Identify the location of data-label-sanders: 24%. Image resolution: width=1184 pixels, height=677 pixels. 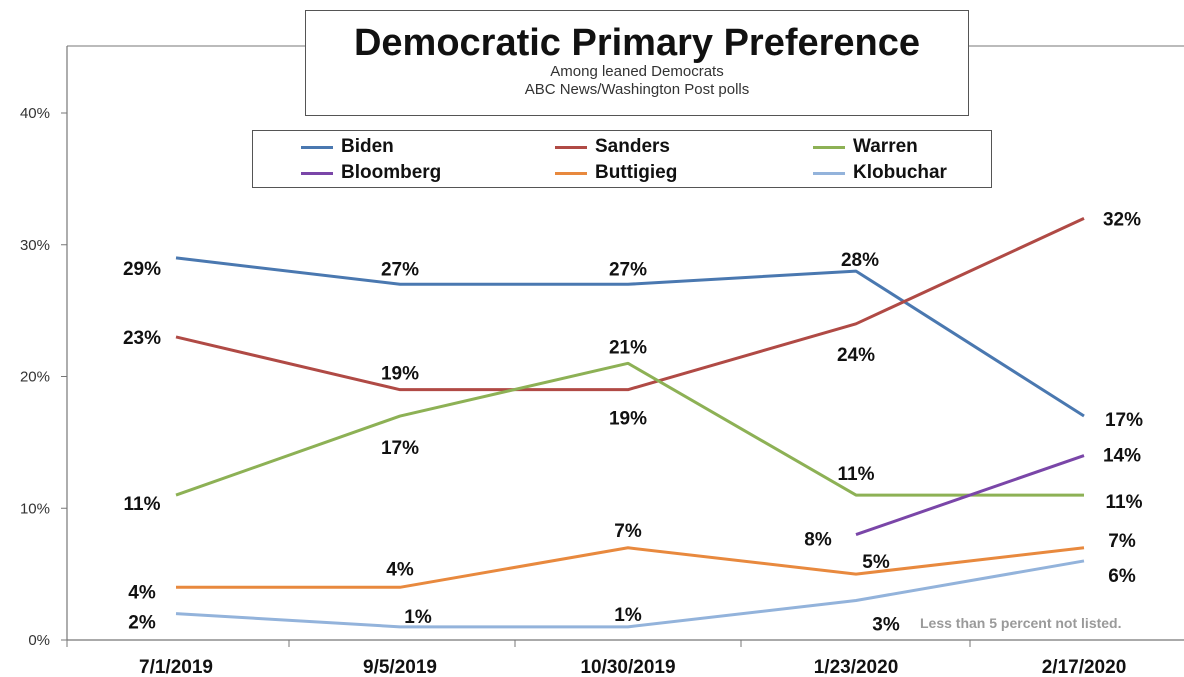
(856, 355).